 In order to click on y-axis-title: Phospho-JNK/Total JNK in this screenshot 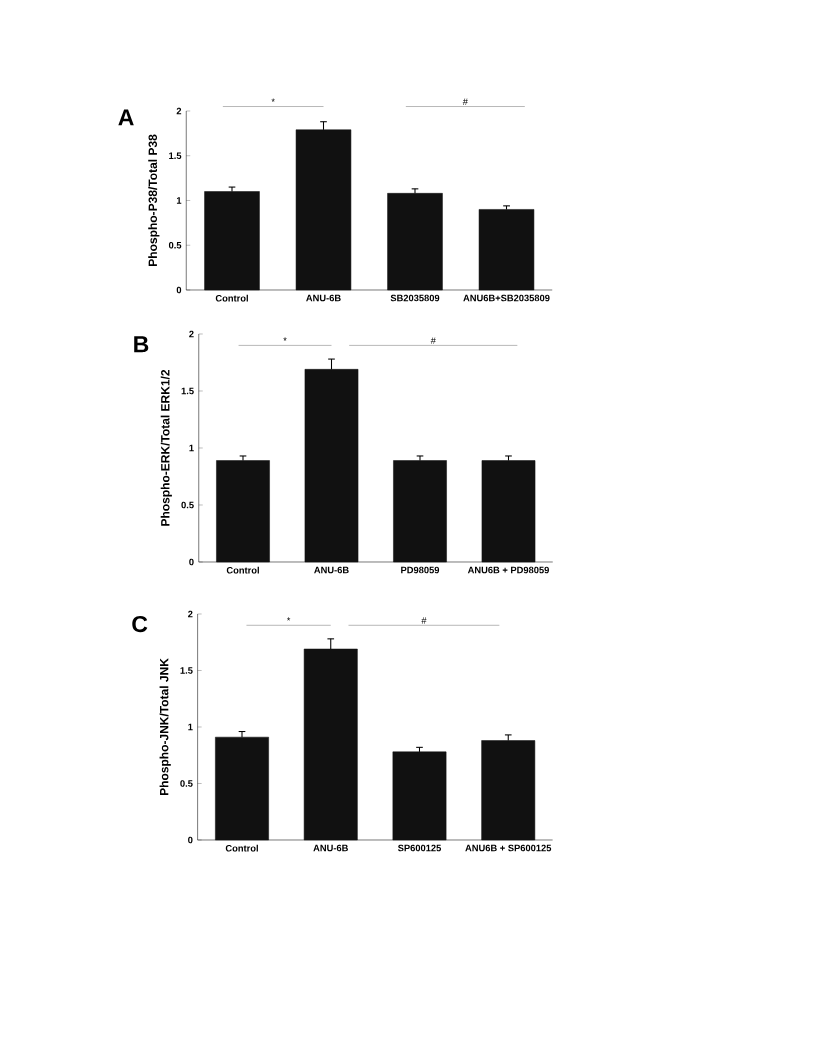, I will do `click(165, 727)`.